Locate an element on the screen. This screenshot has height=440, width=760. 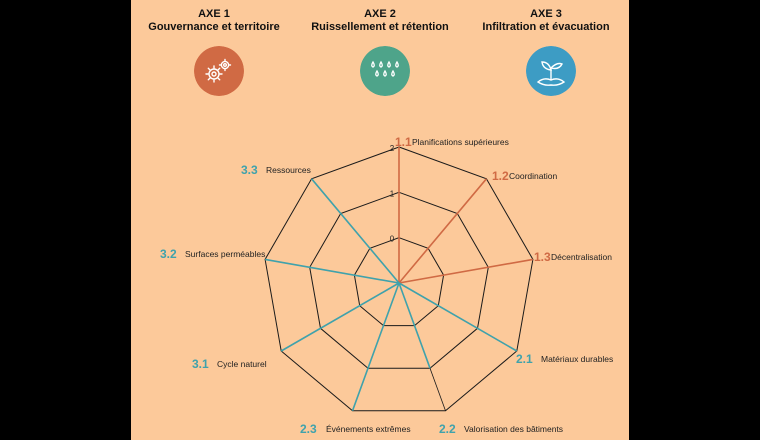
category-label-2.3: Événements extrêmes is located at coordinates (368, 429).